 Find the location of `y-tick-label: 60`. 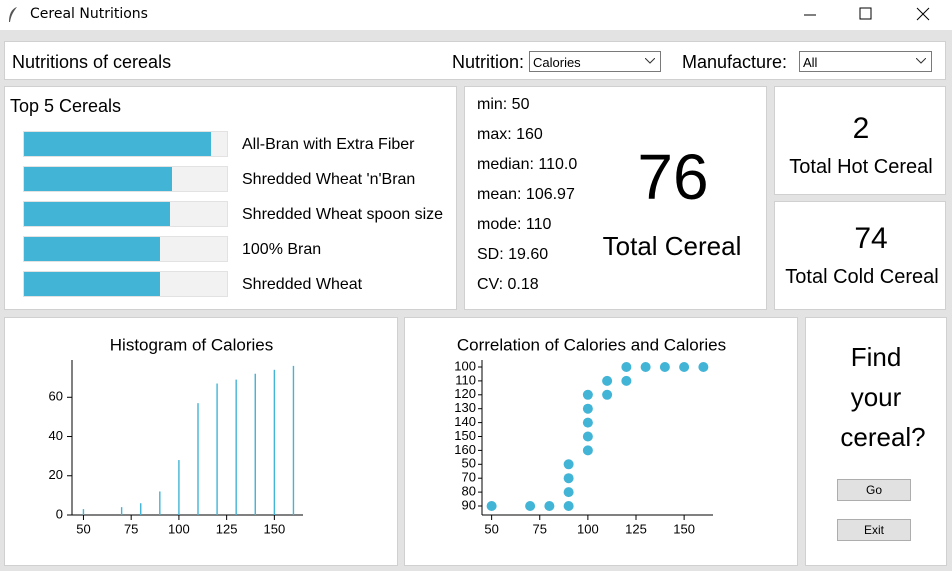

y-tick-label: 60 is located at coordinates (56, 396).